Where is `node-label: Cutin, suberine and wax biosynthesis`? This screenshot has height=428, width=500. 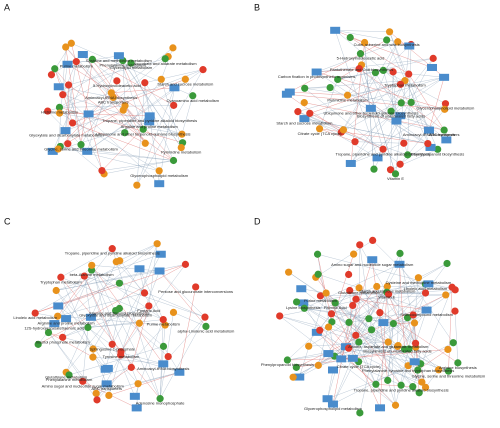 node-label: Cutin, suberine and wax biosynthesis is located at coordinates (387, 44).